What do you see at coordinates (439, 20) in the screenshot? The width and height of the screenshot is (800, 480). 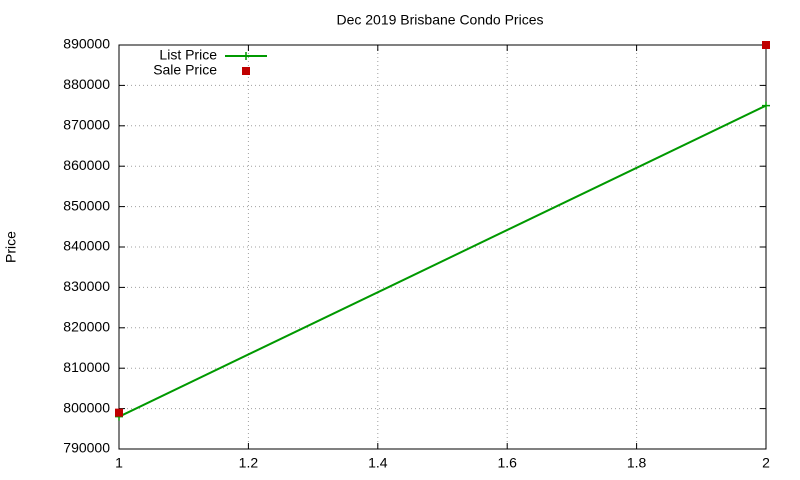 I see `chart-title: Dec 2019 Brisbane Condo Prices` at bounding box center [439, 20].